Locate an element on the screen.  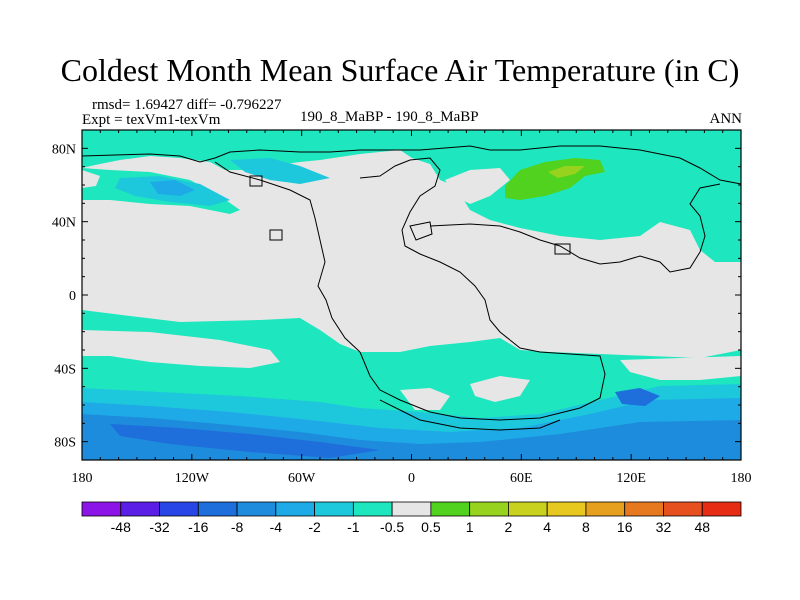
x-tick-label: 0 is located at coordinates (411, 478).